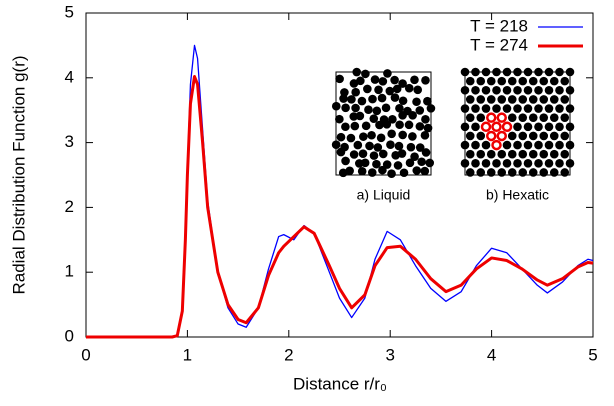 Image resolution: width=614 pixels, height=406 pixels. What do you see at coordinates (18, 174) in the screenshot?
I see `y-axis-label: Radial Distribution Function g(r)` at bounding box center [18, 174].